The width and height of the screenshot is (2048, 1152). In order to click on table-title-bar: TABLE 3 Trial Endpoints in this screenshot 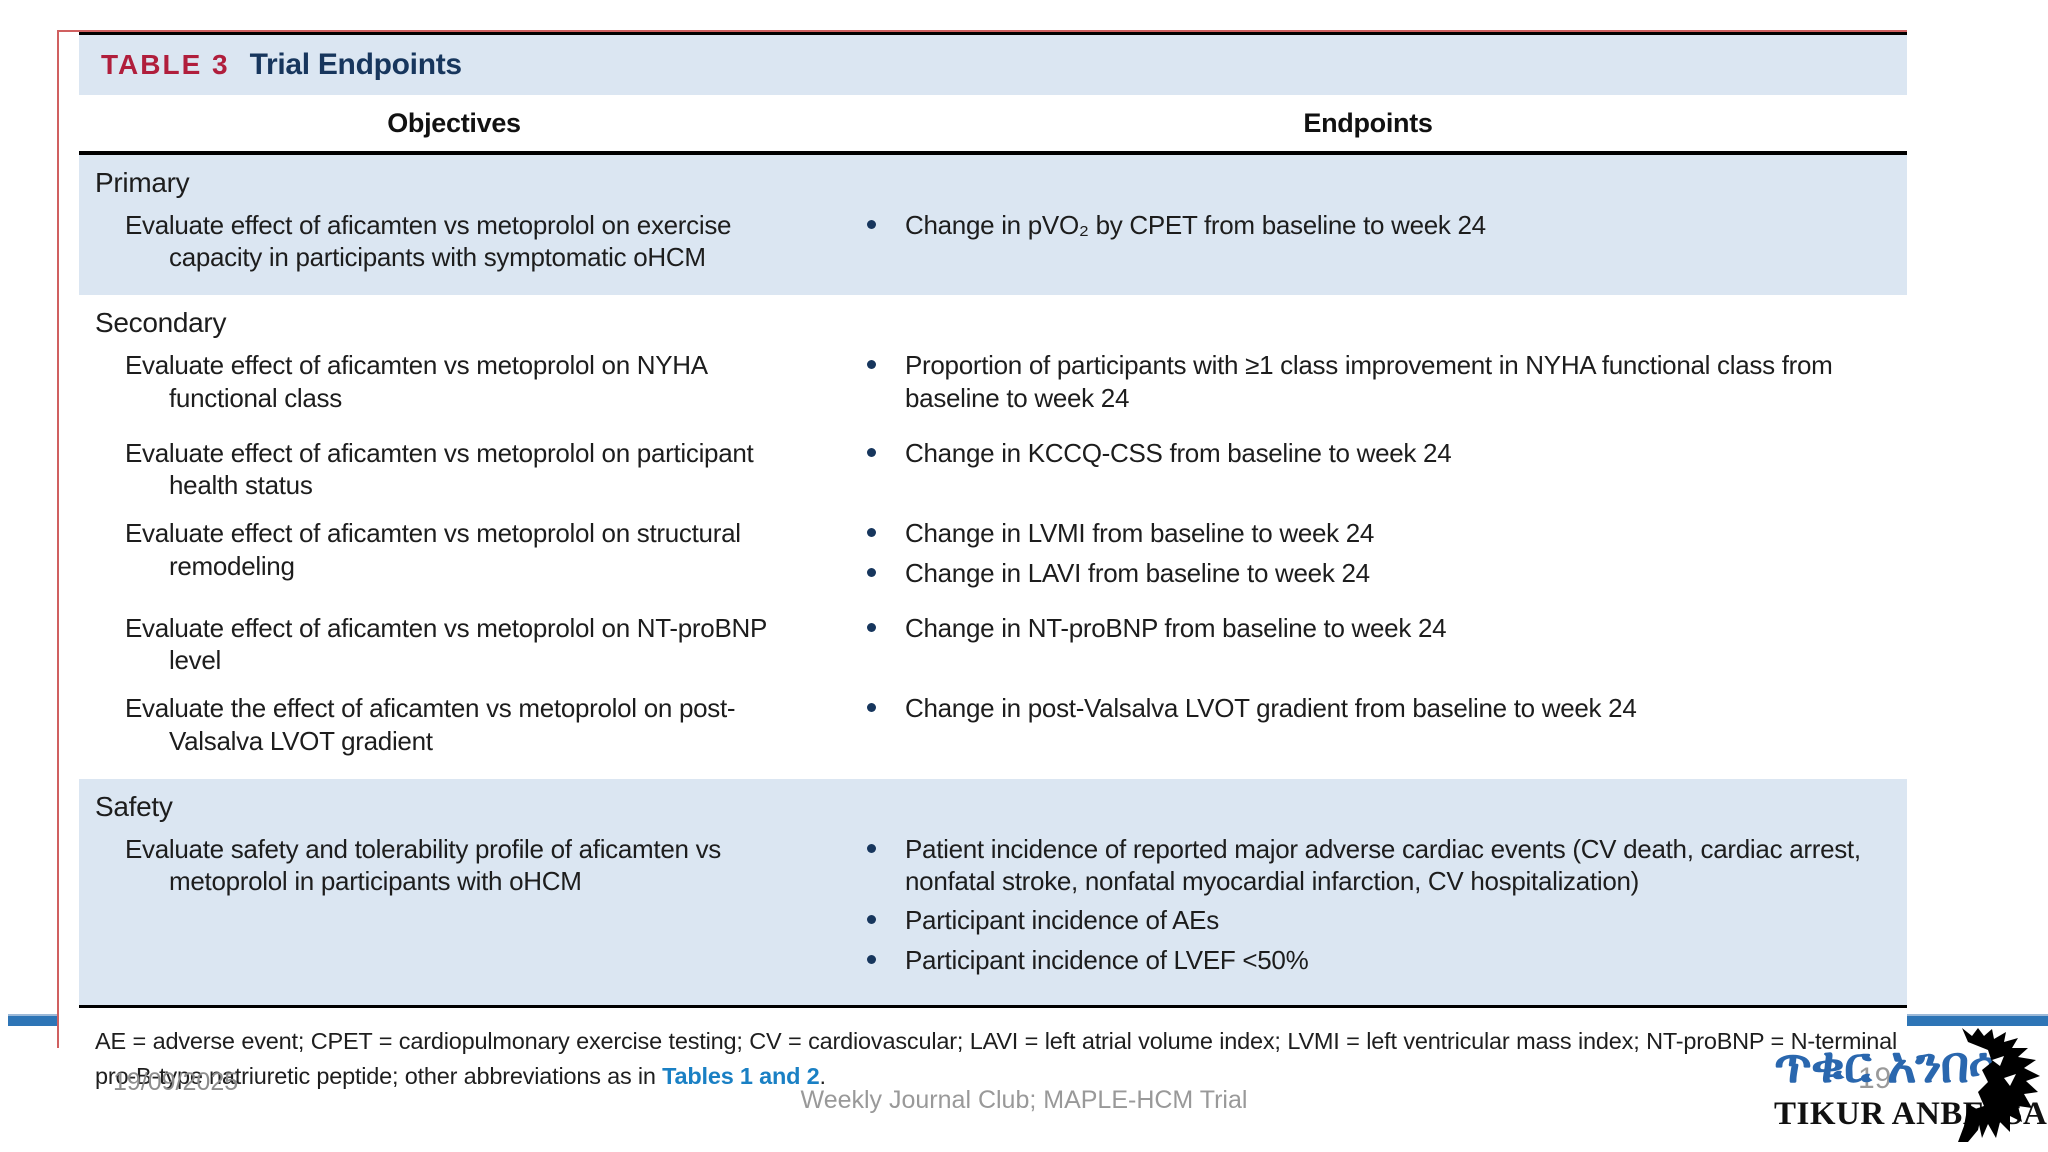, I will do `click(993, 65)`.